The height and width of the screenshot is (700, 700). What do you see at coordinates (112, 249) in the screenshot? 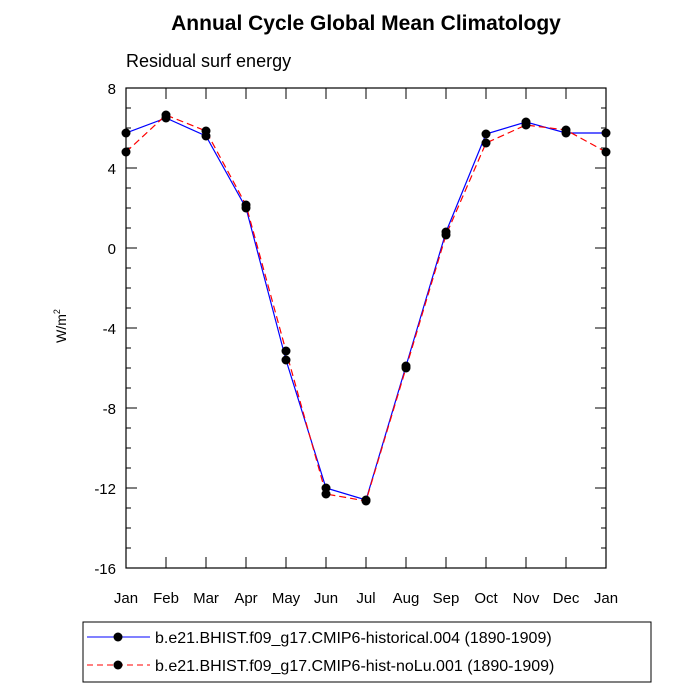
I see `y-tick-label: 0` at bounding box center [112, 249].